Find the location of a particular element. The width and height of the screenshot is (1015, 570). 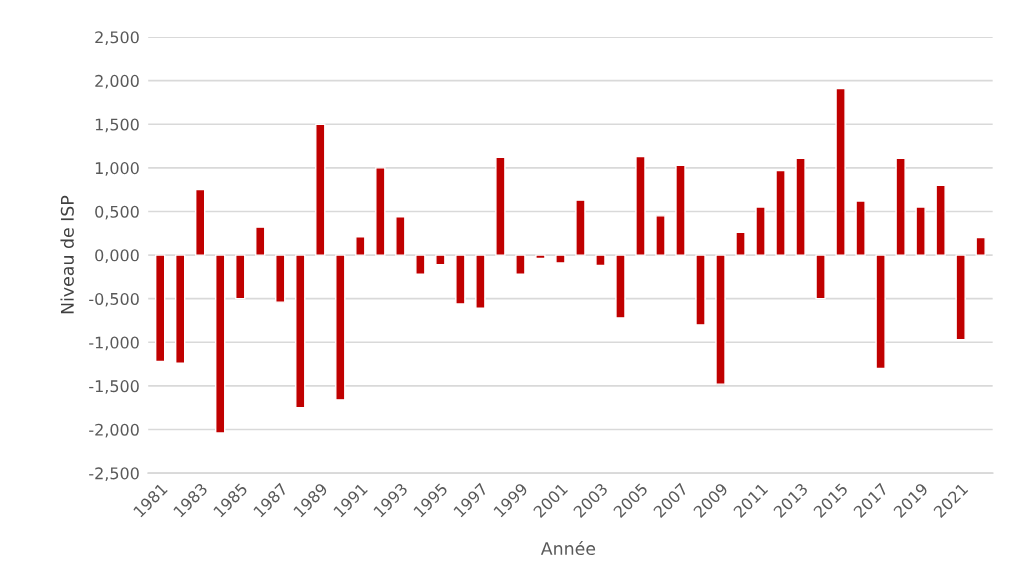

y-tick-label: -1,500 is located at coordinates (114, 387).